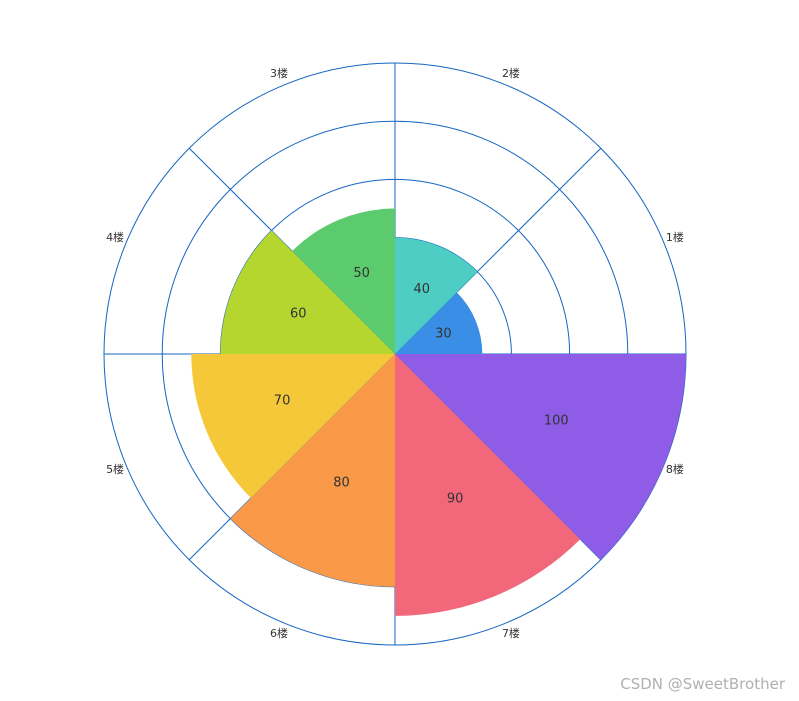 The width and height of the screenshot is (799, 701). What do you see at coordinates (361, 273) in the screenshot?
I see `value-label-3: 50` at bounding box center [361, 273].